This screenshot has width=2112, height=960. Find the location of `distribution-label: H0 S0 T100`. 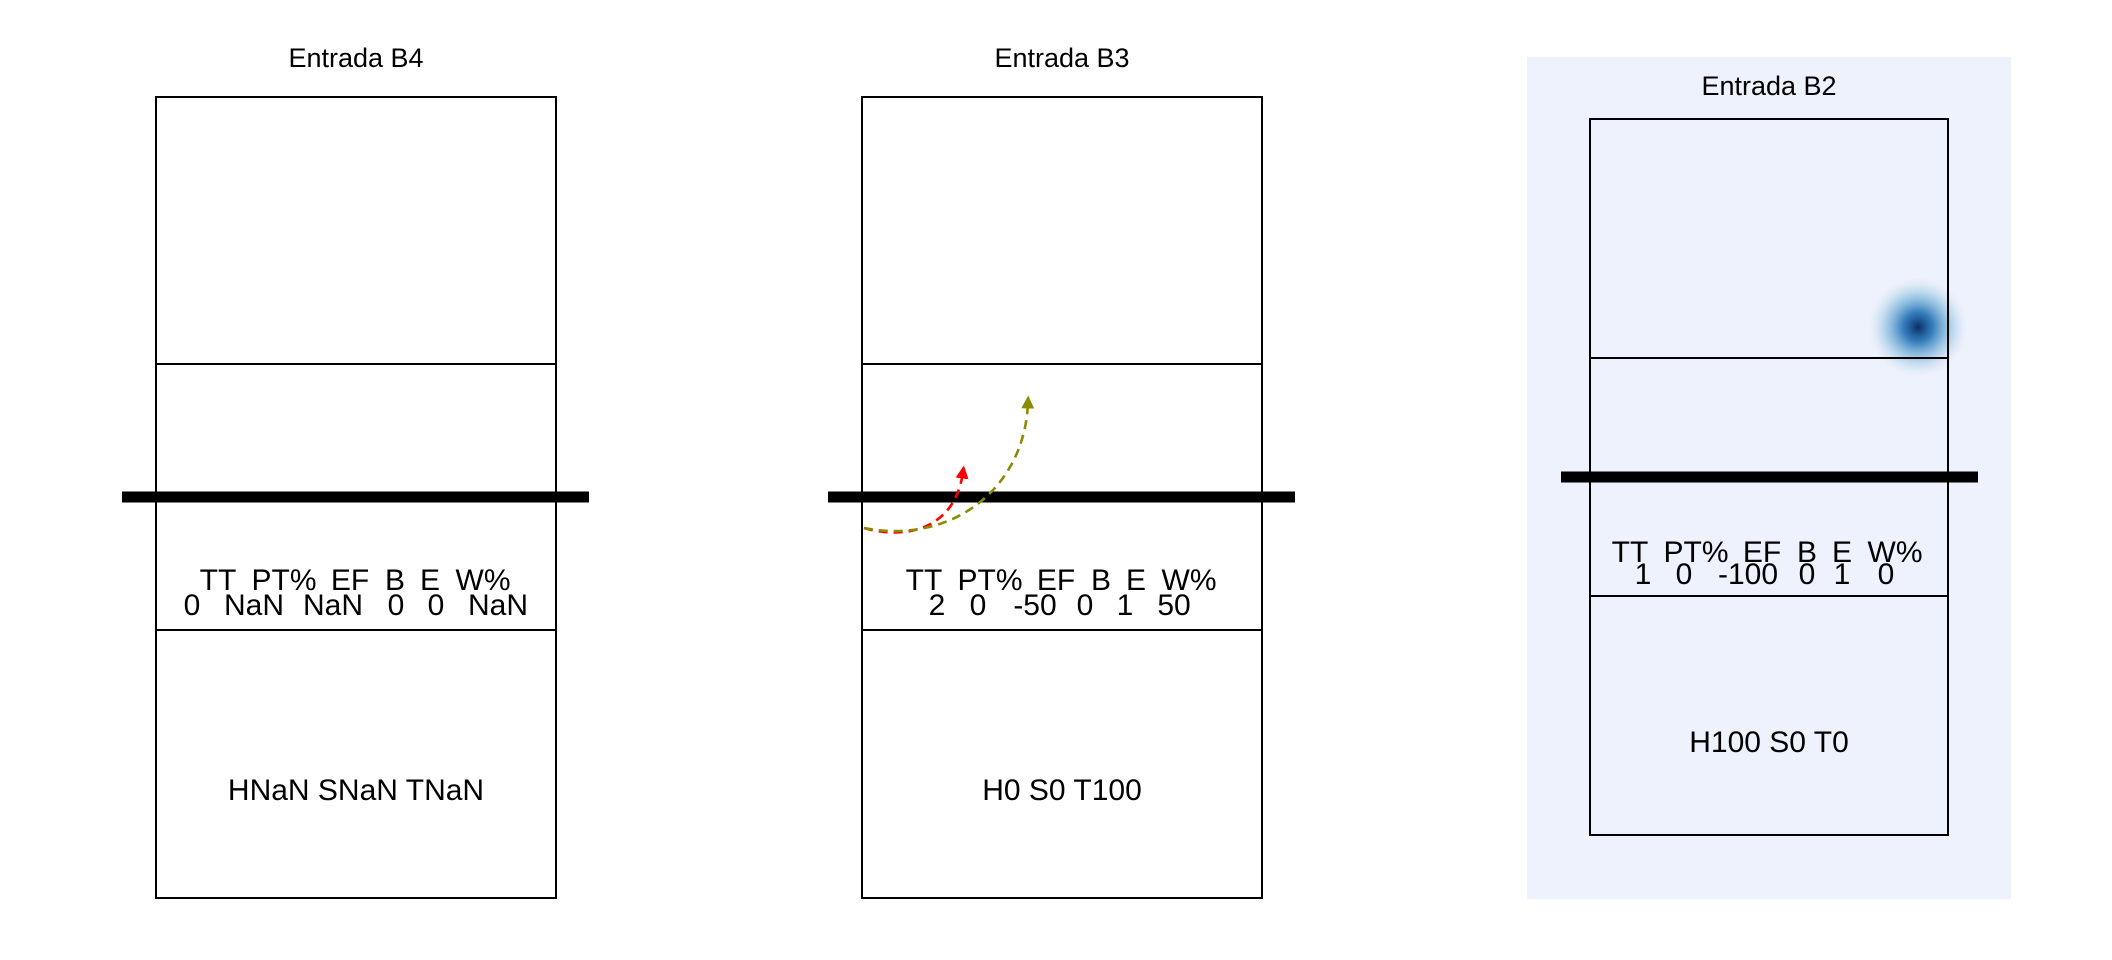

distribution-label: H0 S0 T100 is located at coordinates (1062, 790).